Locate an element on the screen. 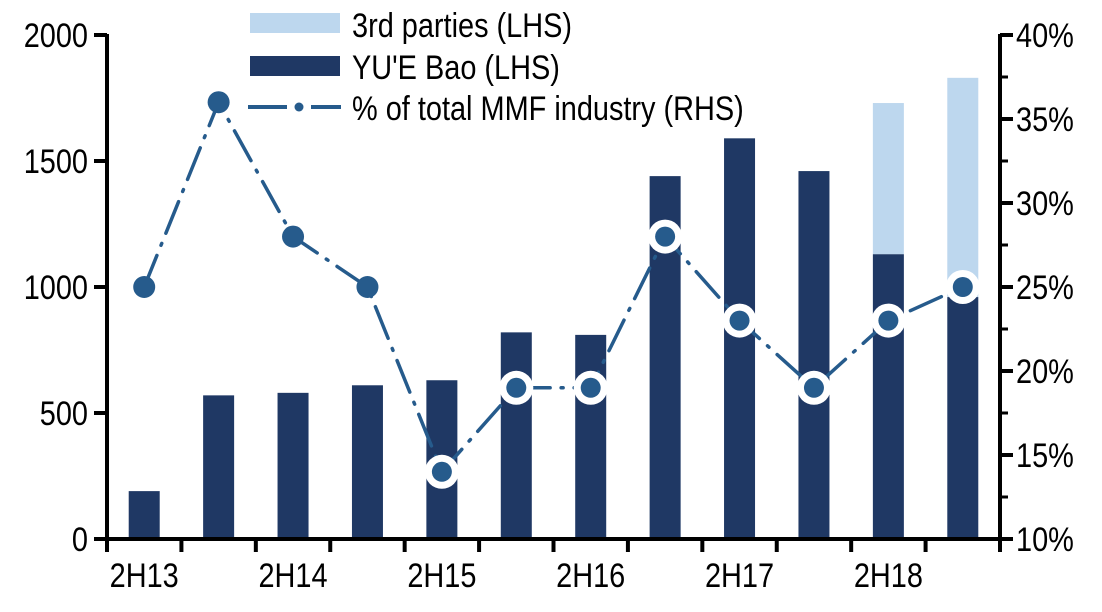 Image resolution: width=1102 pixels, height=612 pixels. x-axis-label: 2H15 is located at coordinates (441, 576).